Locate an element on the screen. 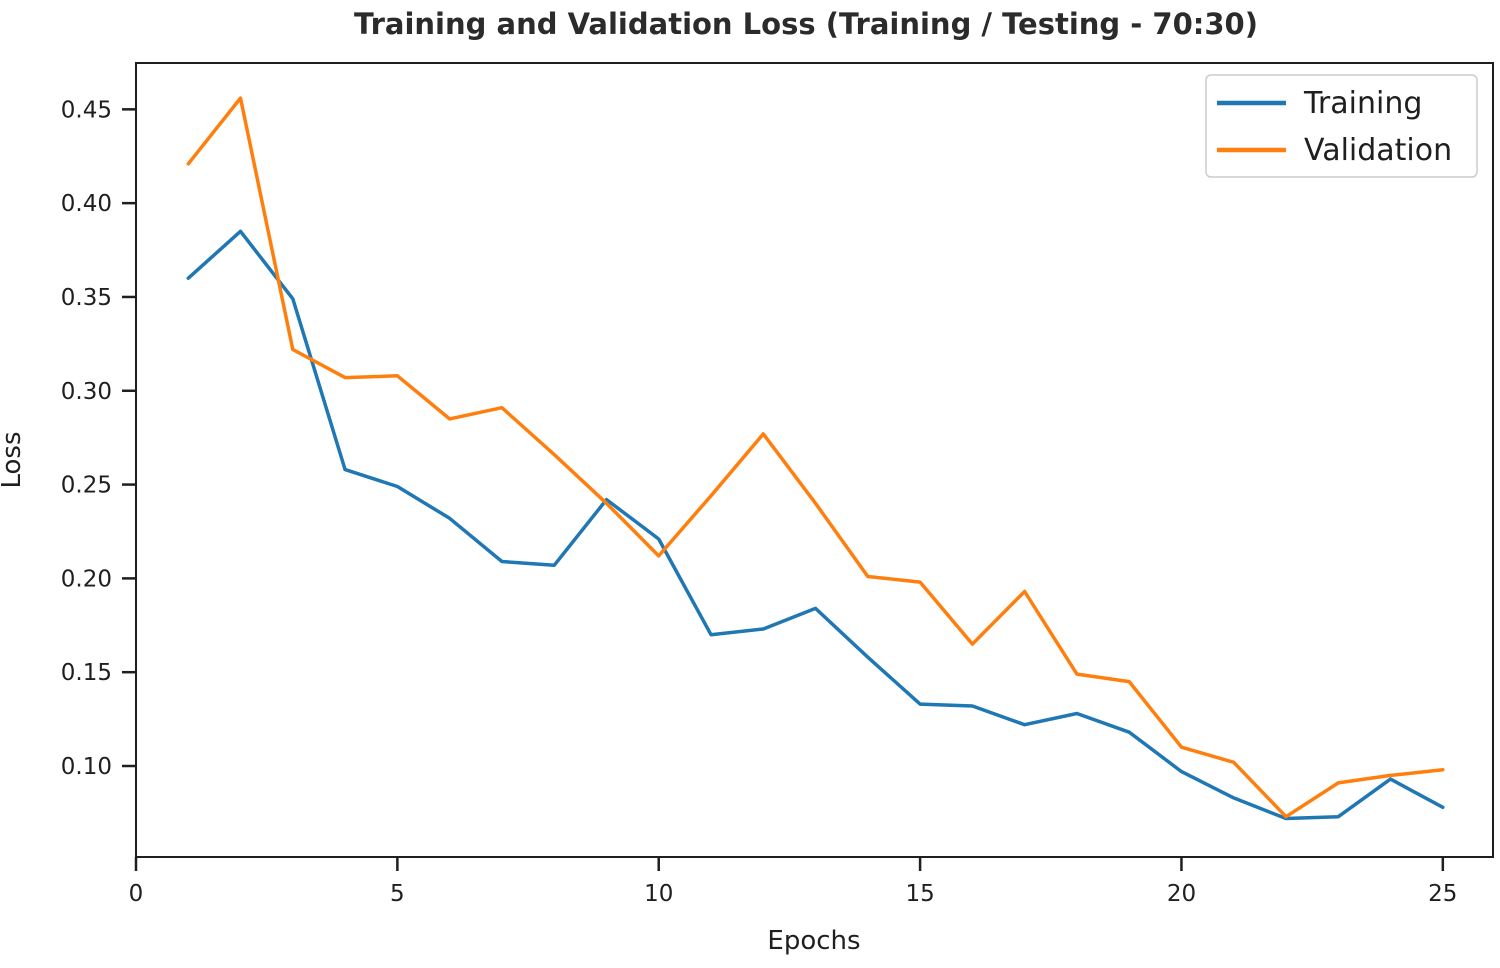  x-tick-label: 0 is located at coordinates (136, 894).